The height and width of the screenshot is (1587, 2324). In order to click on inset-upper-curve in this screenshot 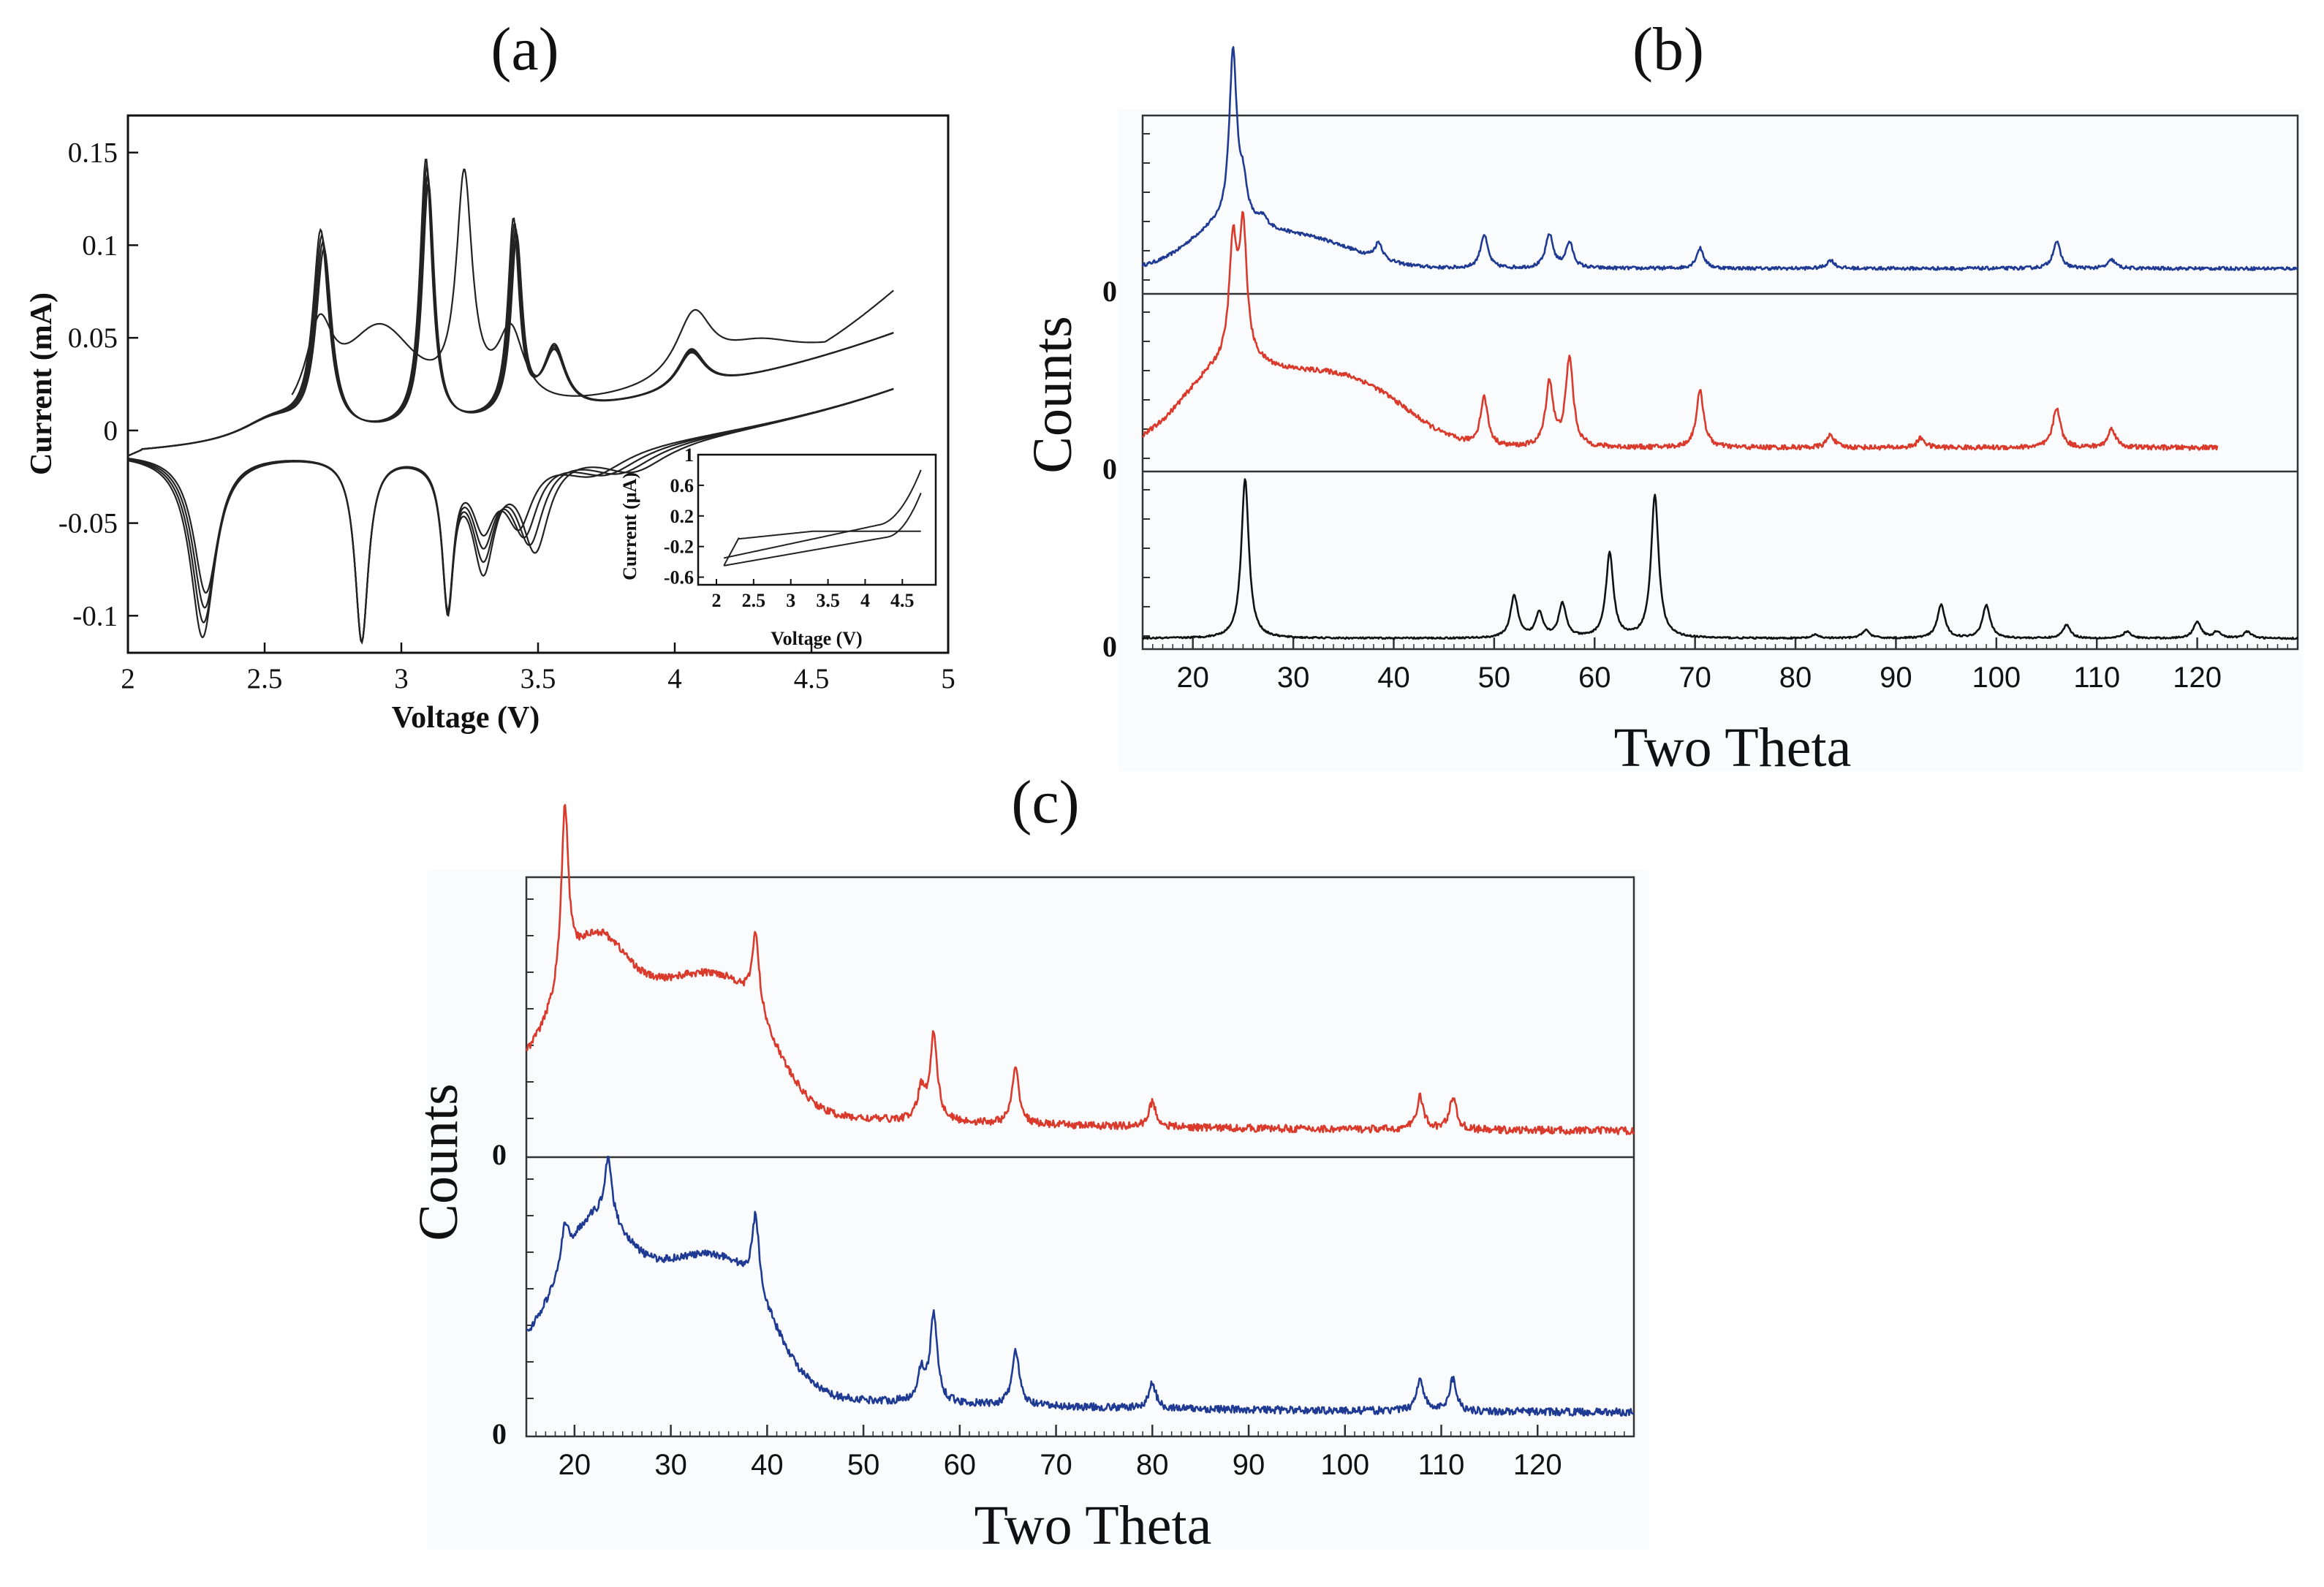, I will do `click(822, 514)`.